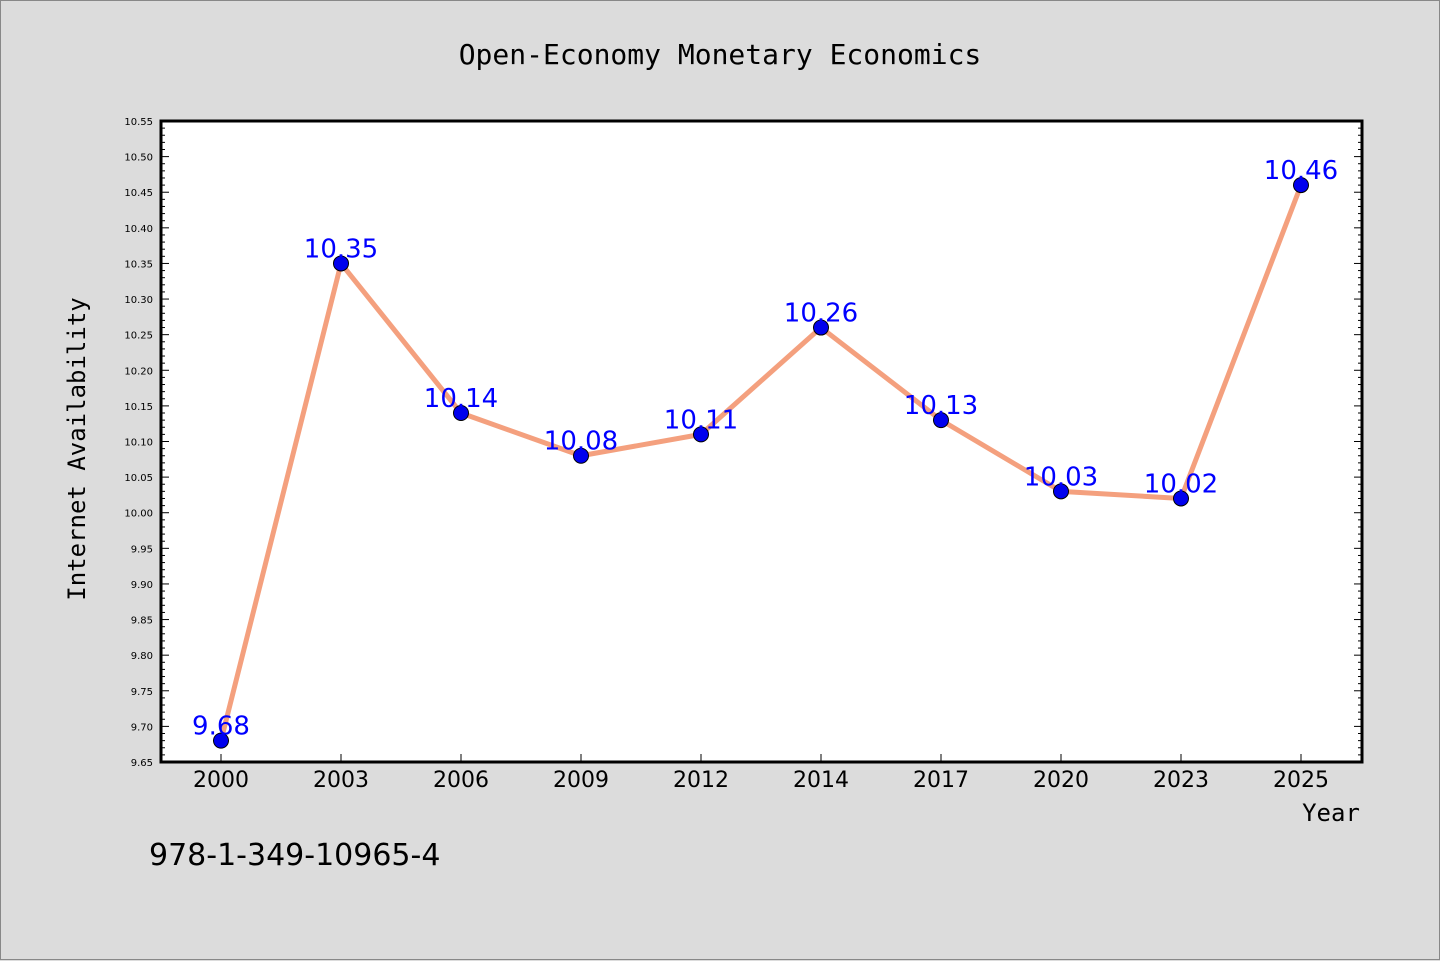  What do you see at coordinates (142, 656) in the screenshot?
I see `y-tick-label: 9.80` at bounding box center [142, 656].